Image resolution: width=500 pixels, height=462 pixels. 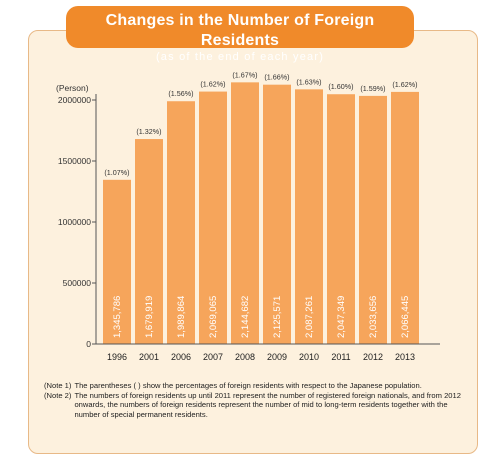 What do you see at coordinates (74, 100) in the screenshot?
I see `y-tick-label: 2000000` at bounding box center [74, 100].